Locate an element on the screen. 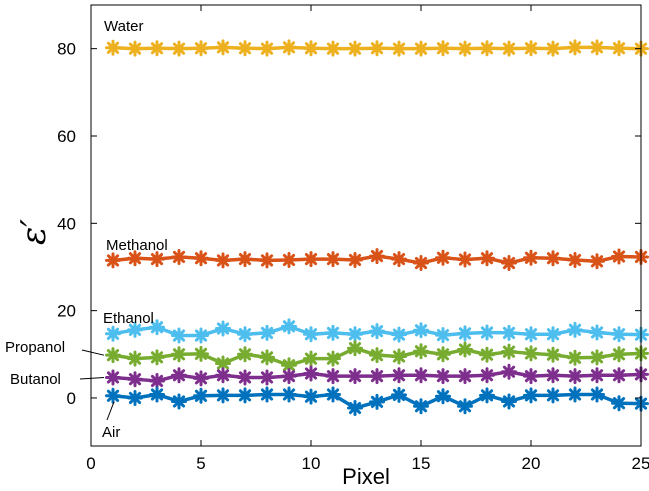  series-air is located at coordinates (377, 401).